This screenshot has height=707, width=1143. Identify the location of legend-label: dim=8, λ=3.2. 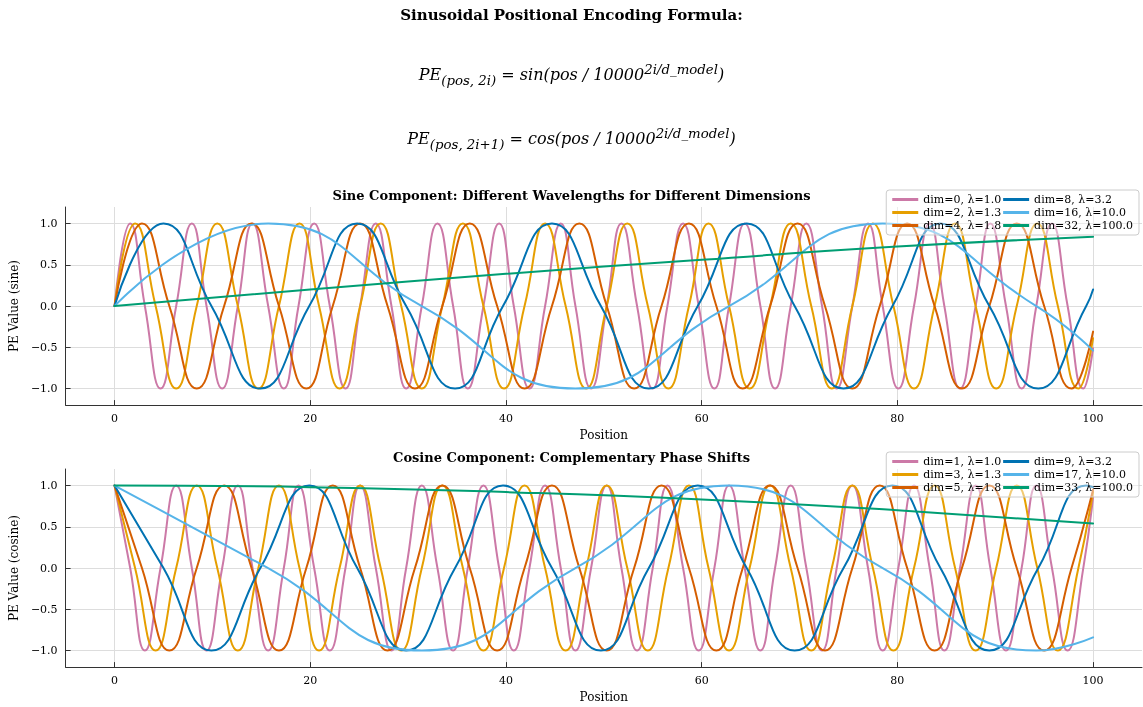
(1073, 199).